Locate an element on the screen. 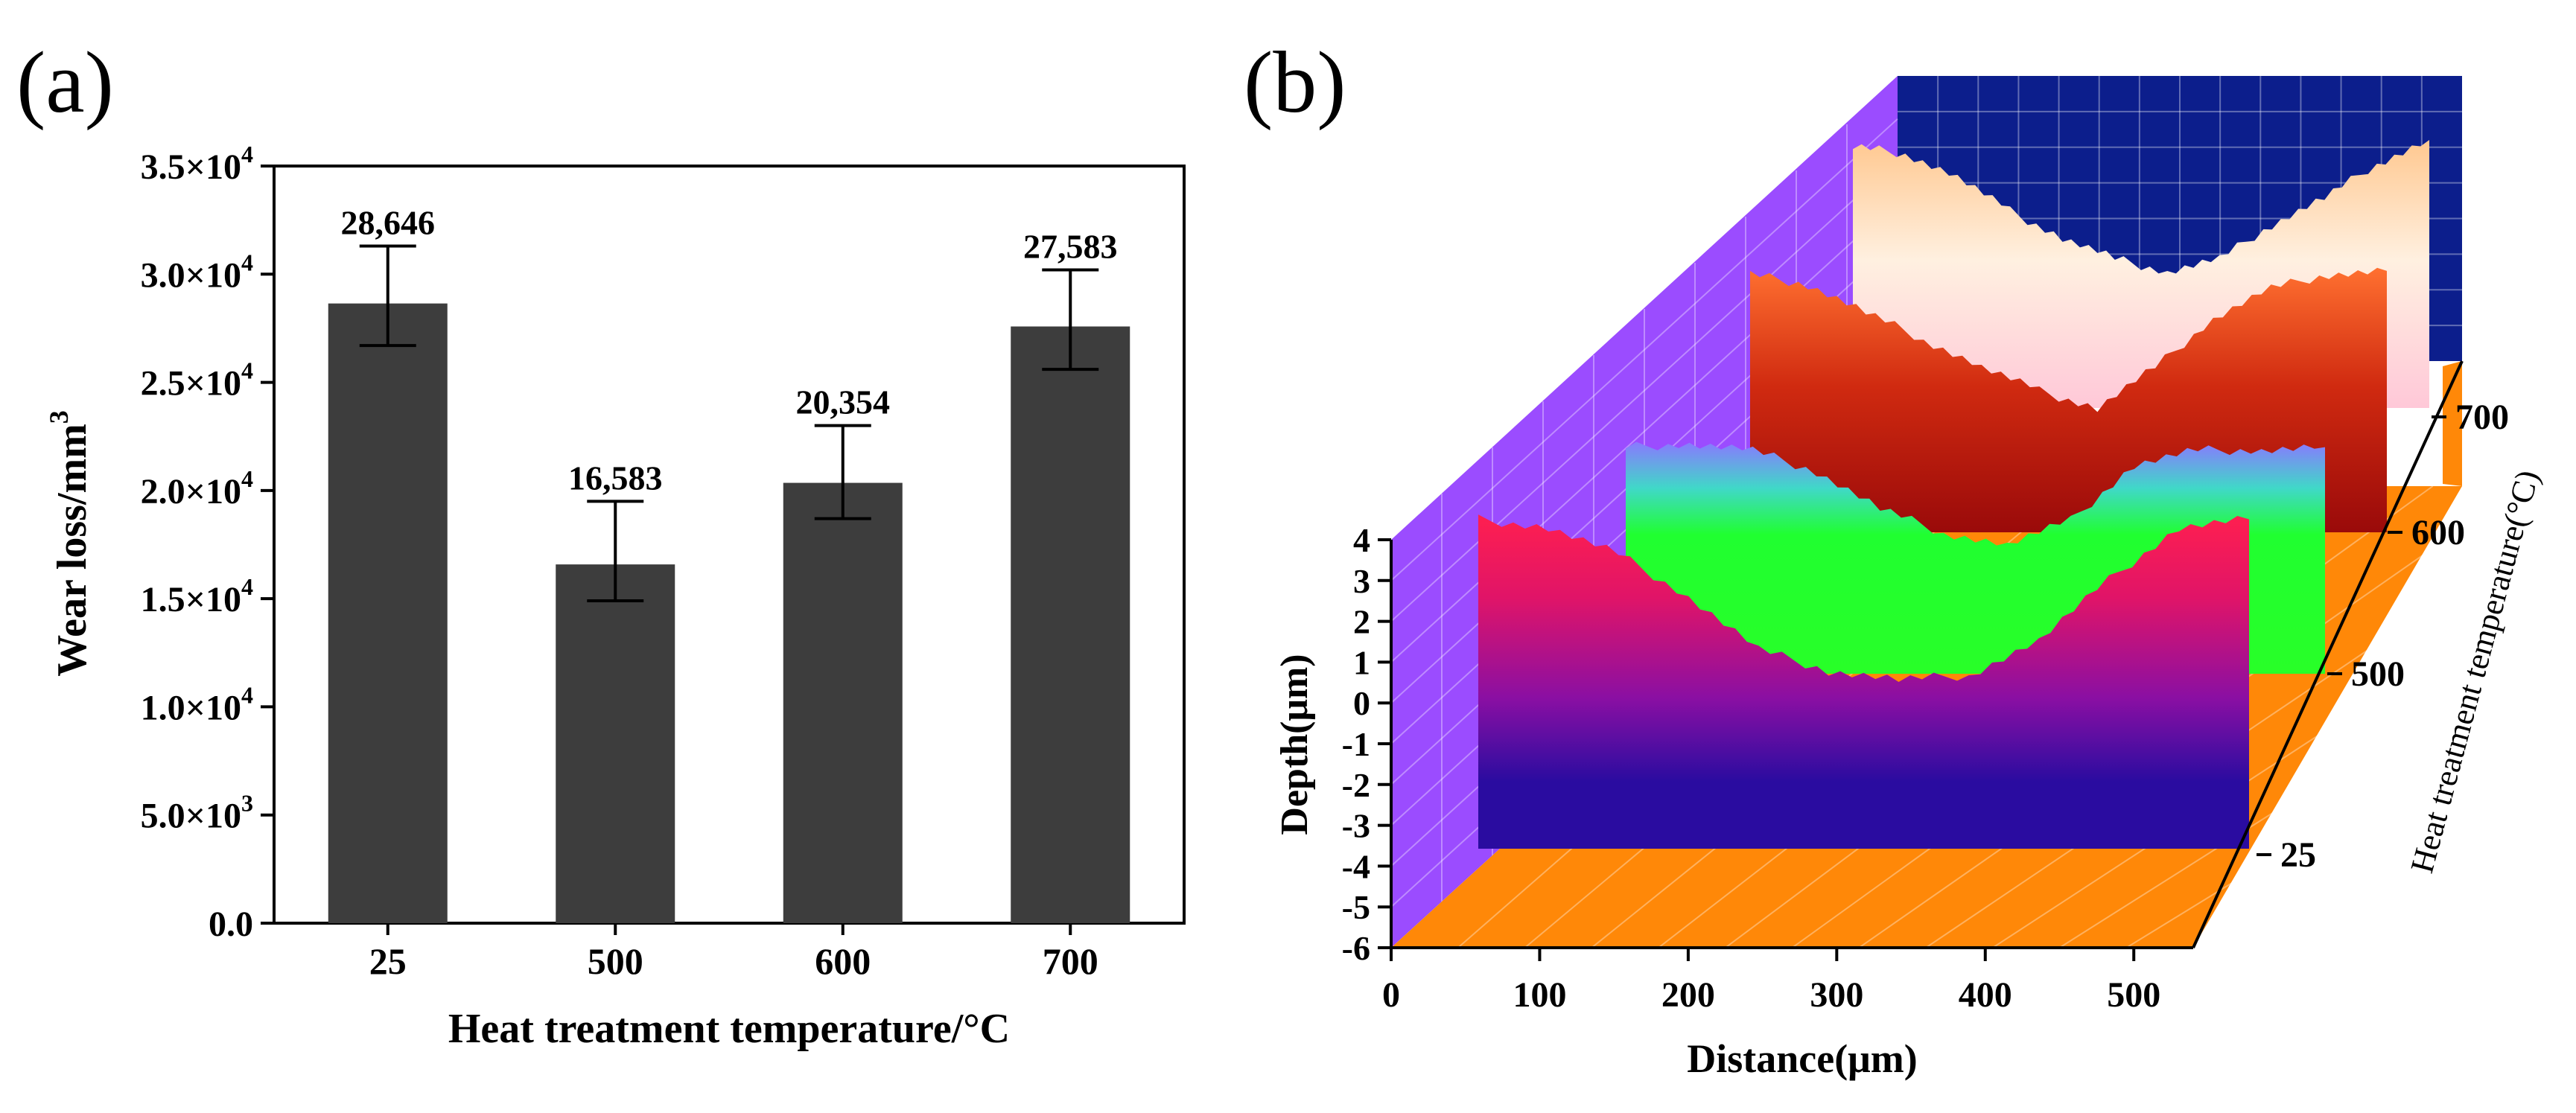  y-tick-label: 2.5×10⁴ is located at coordinates (197, 380).